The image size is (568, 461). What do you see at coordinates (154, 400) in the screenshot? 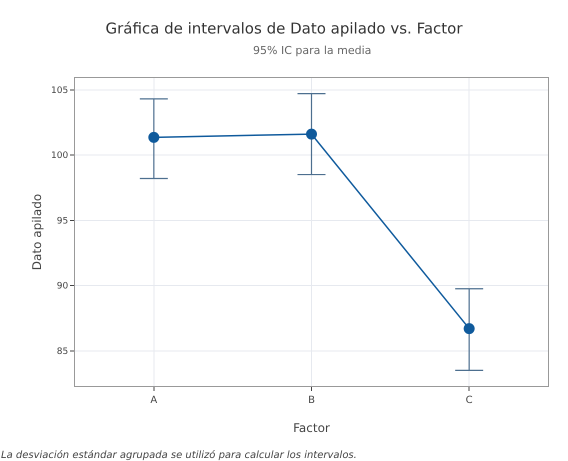
I see `x-tick-label: A` at bounding box center [154, 400].